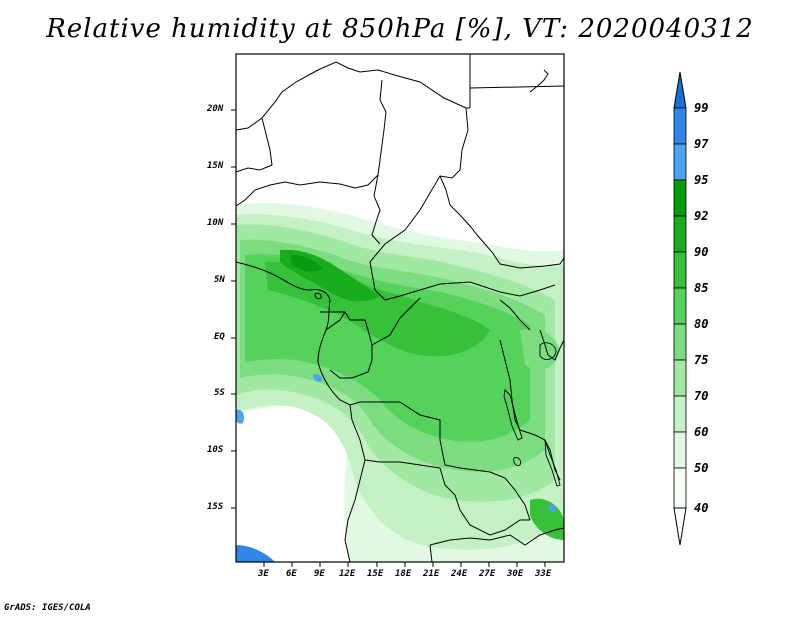 The image size is (800, 618). I want to click on colorbar-label-95: 95, so click(701, 180).